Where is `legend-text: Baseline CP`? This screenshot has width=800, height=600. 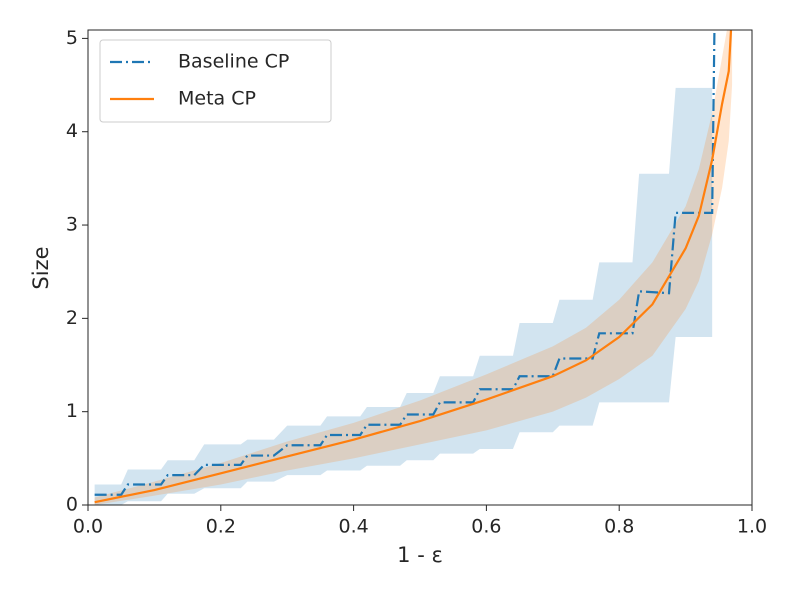
legend-text: Baseline CP is located at coordinates (233, 62).